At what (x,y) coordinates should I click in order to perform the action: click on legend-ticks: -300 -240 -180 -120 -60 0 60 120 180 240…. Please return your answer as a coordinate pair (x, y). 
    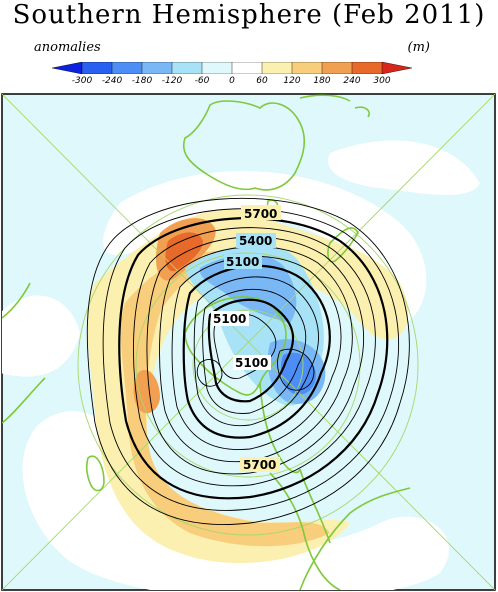
    Looking at the image, I should click on (232, 82).